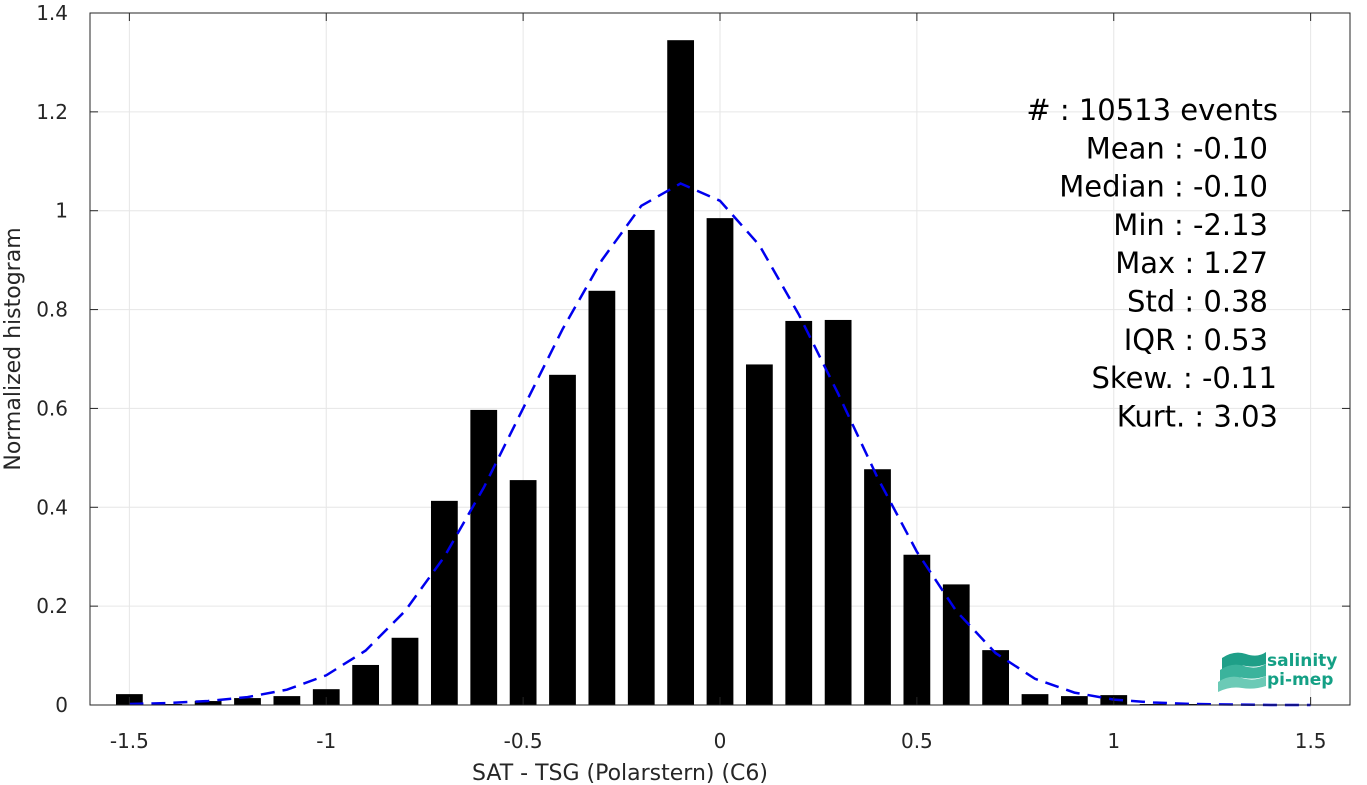 The height and width of the screenshot is (785, 1367). What do you see at coordinates (1302, 661) in the screenshot?
I see `logo-line-1: salinity` at bounding box center [1302, 661].